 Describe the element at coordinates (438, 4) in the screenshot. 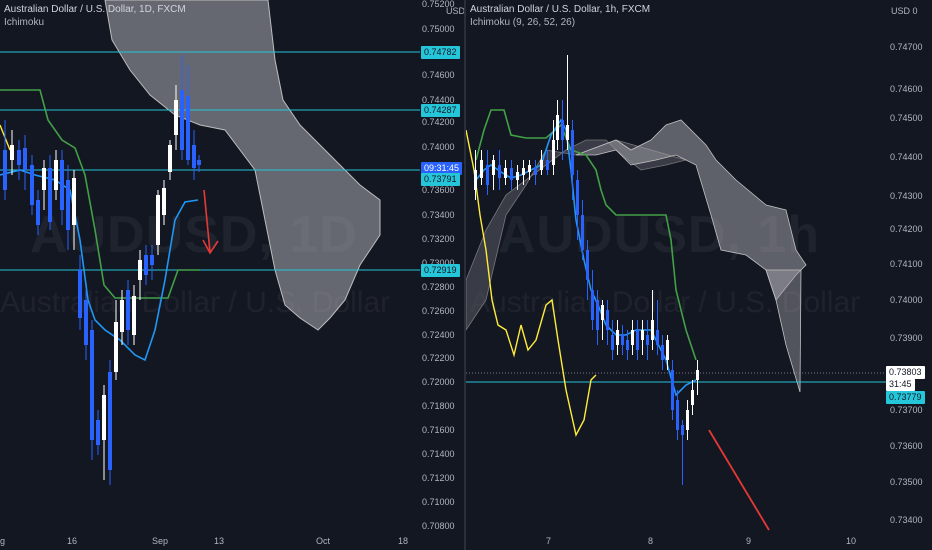

I see `price-axis-label: 0.75200` at that location.